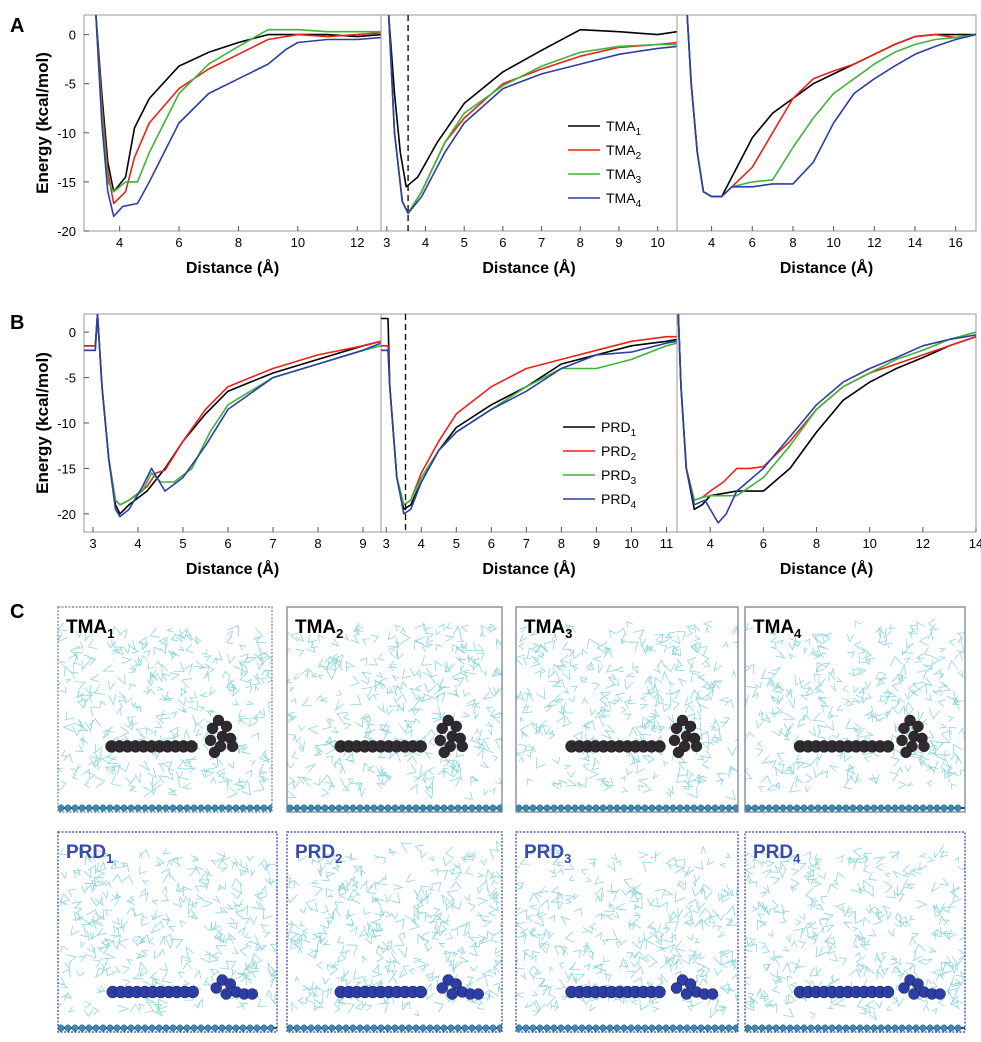 The image size is (981, 1042). I want to click on x-tick-label: 5, so click(182, 543).